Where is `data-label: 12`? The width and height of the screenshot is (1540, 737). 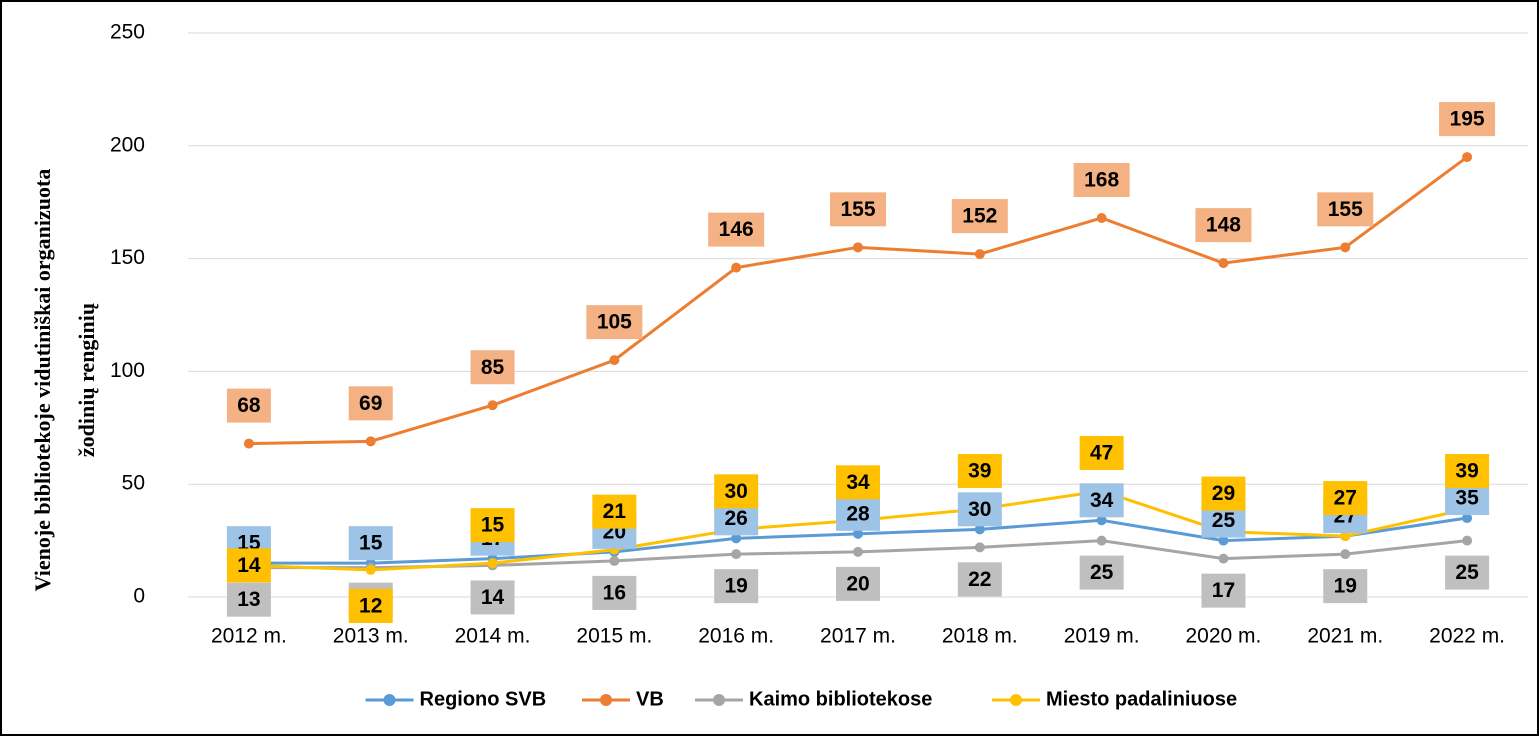
data-label: 12 is located at coordinates (370, 605).